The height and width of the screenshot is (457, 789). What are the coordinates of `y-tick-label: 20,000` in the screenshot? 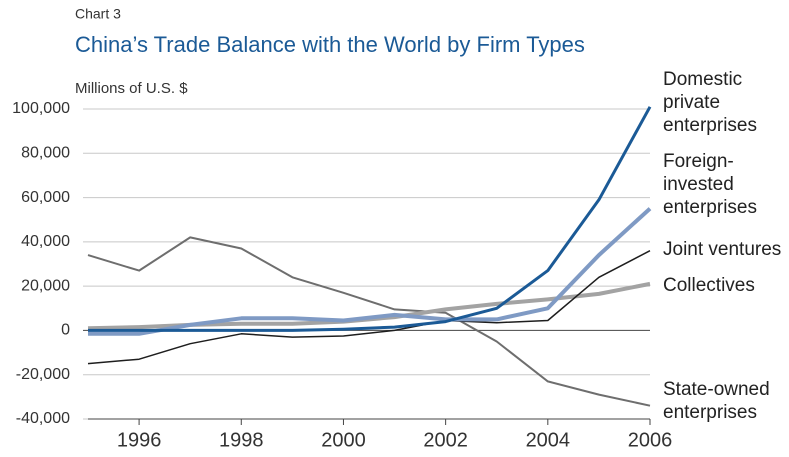 It's located at (45, 285).